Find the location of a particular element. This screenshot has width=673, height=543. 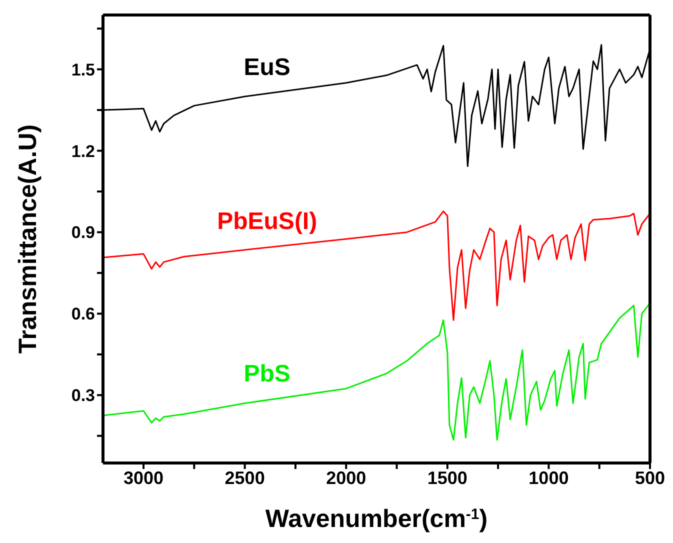

x-axis-title: Wavenumber(cm$^{-1}$) is located at coordinates (376, 519).